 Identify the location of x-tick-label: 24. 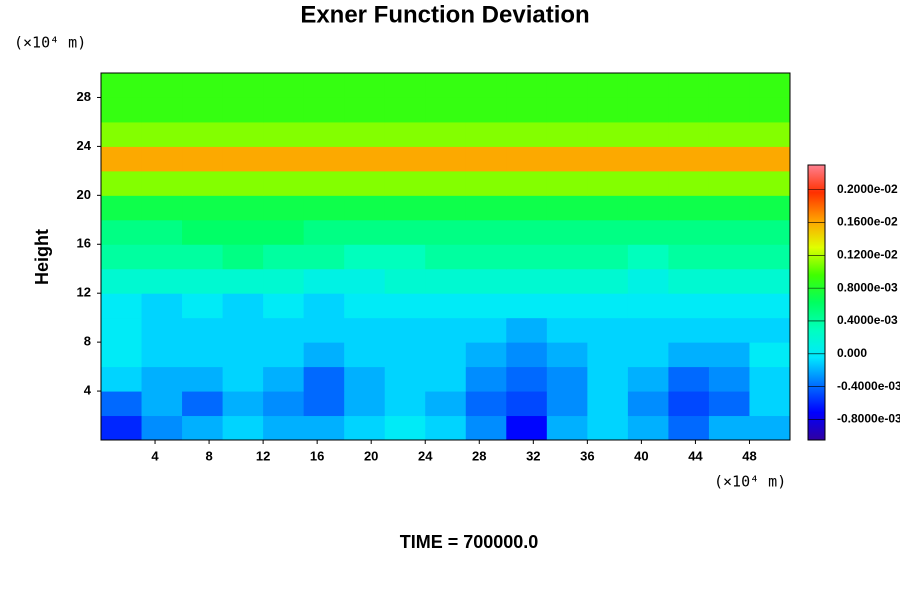
(425, 455).